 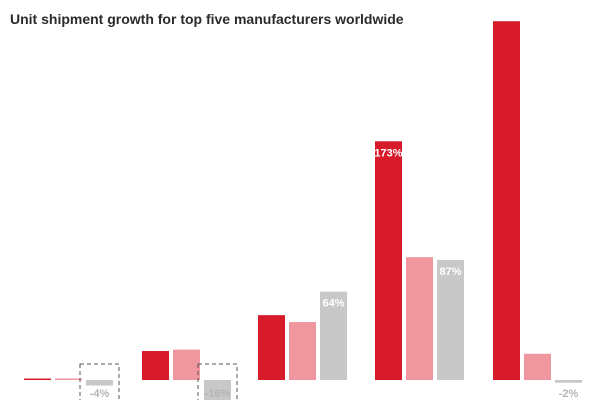 What do you see at coordinates (568, 381) in the screenshot?
I see `bar-g5-s3` at bounding box center [568, 381].